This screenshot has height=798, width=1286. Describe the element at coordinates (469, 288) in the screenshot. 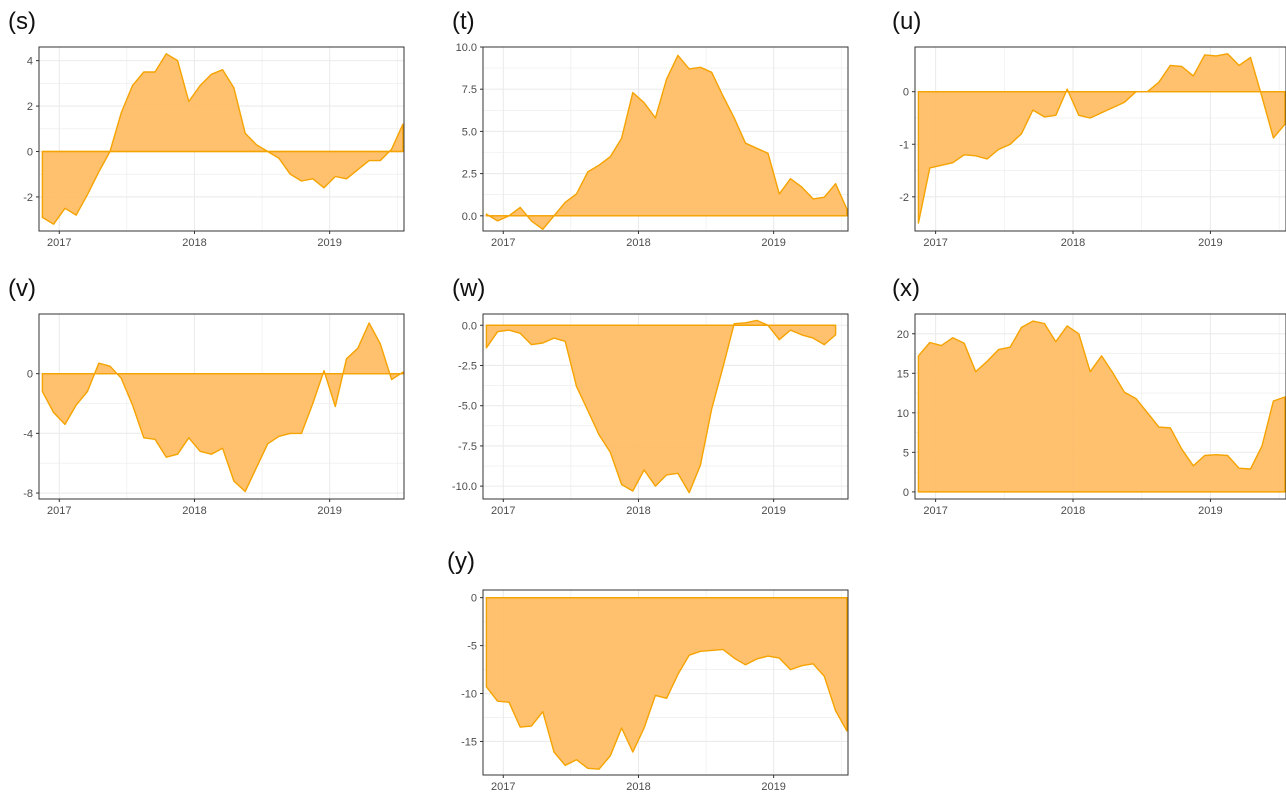

I see `panel-label: (w)` at that location.